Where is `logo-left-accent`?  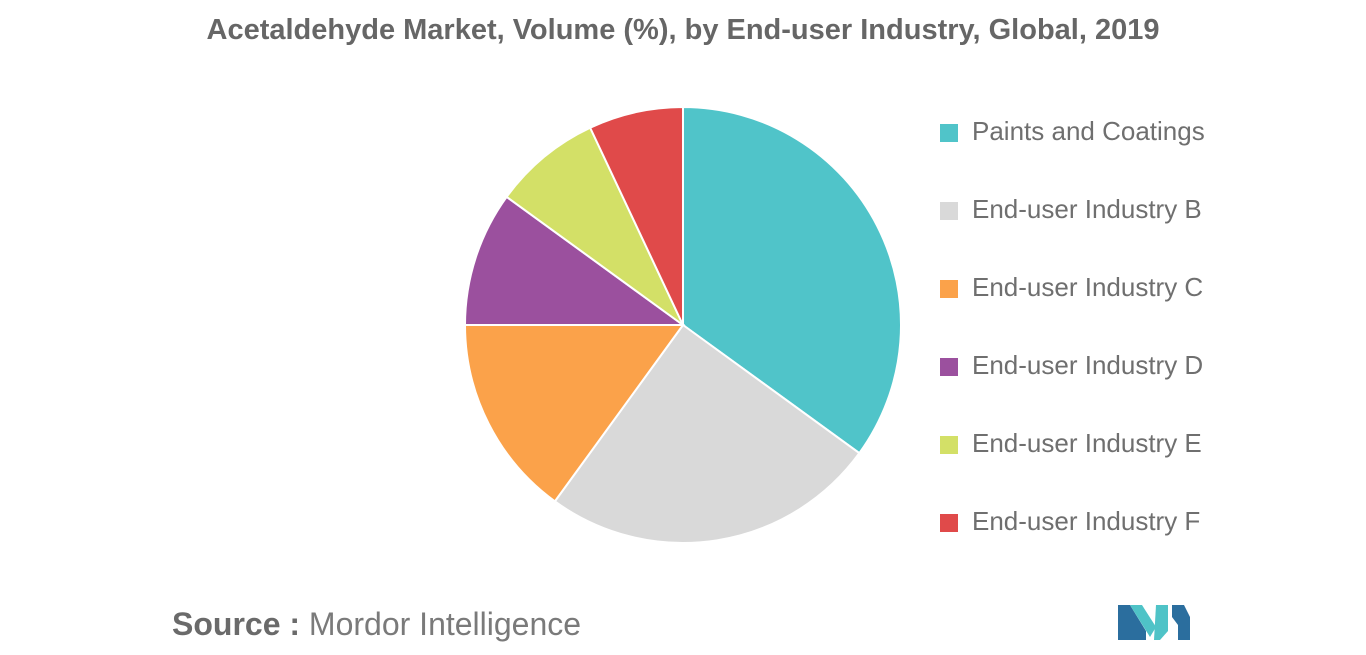
logo-left-accent is located at coordinates (1143, 621).